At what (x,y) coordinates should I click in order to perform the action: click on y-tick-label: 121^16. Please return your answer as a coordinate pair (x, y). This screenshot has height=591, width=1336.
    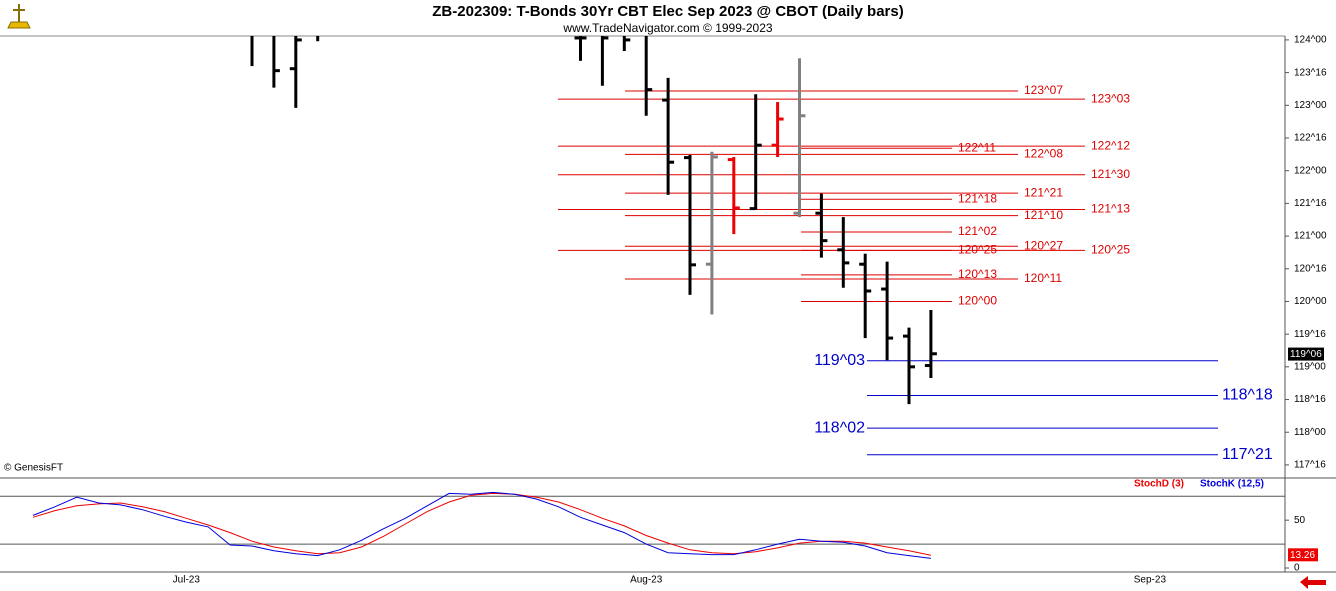
    Looking at the image, I should click on (1310, 203).